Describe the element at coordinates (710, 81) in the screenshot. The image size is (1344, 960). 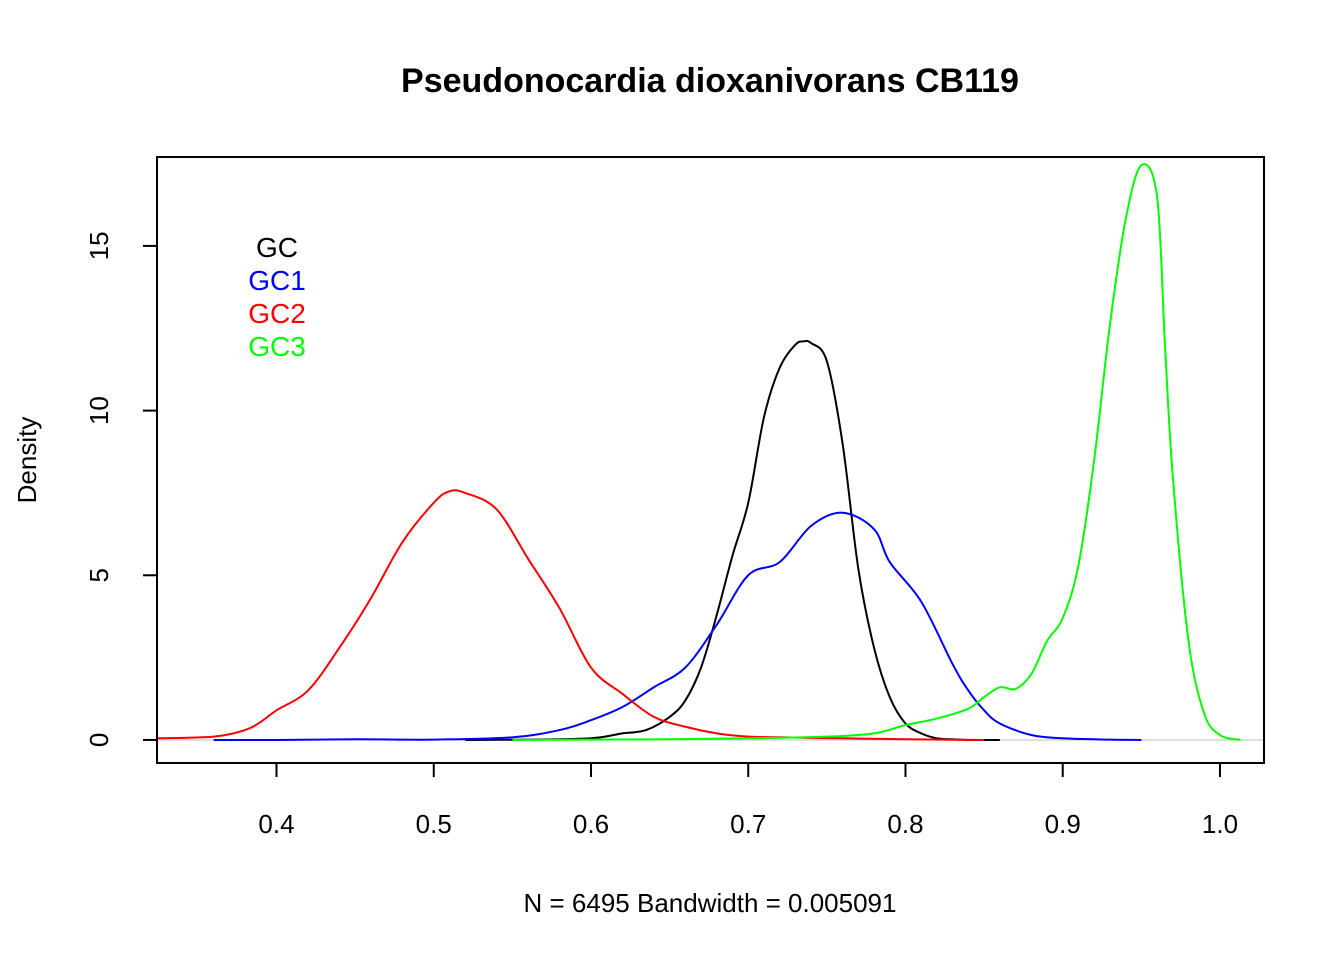
I see `chart-title: Pseudonocardia dioxanivorans CB119` at that location.